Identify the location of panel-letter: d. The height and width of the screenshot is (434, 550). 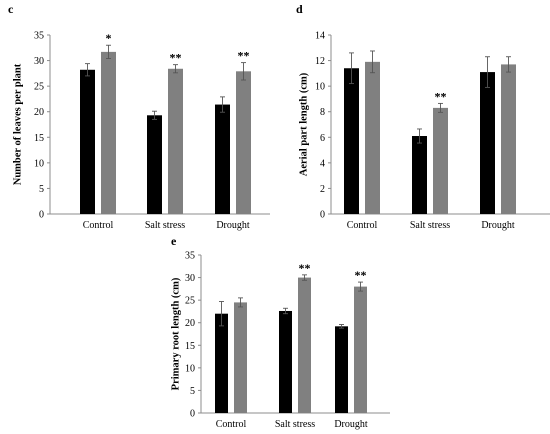
(299, 9).